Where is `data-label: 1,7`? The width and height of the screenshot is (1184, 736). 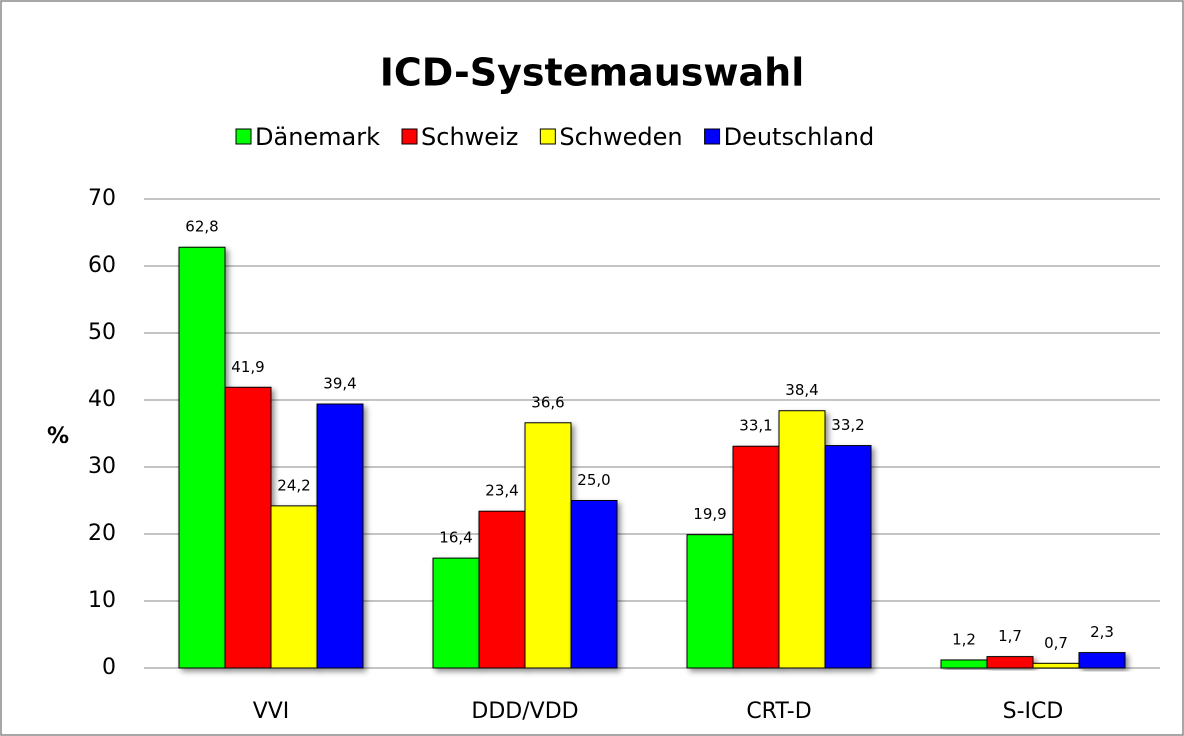 data-label: 1,7 is located at coordinates (1010, 636).